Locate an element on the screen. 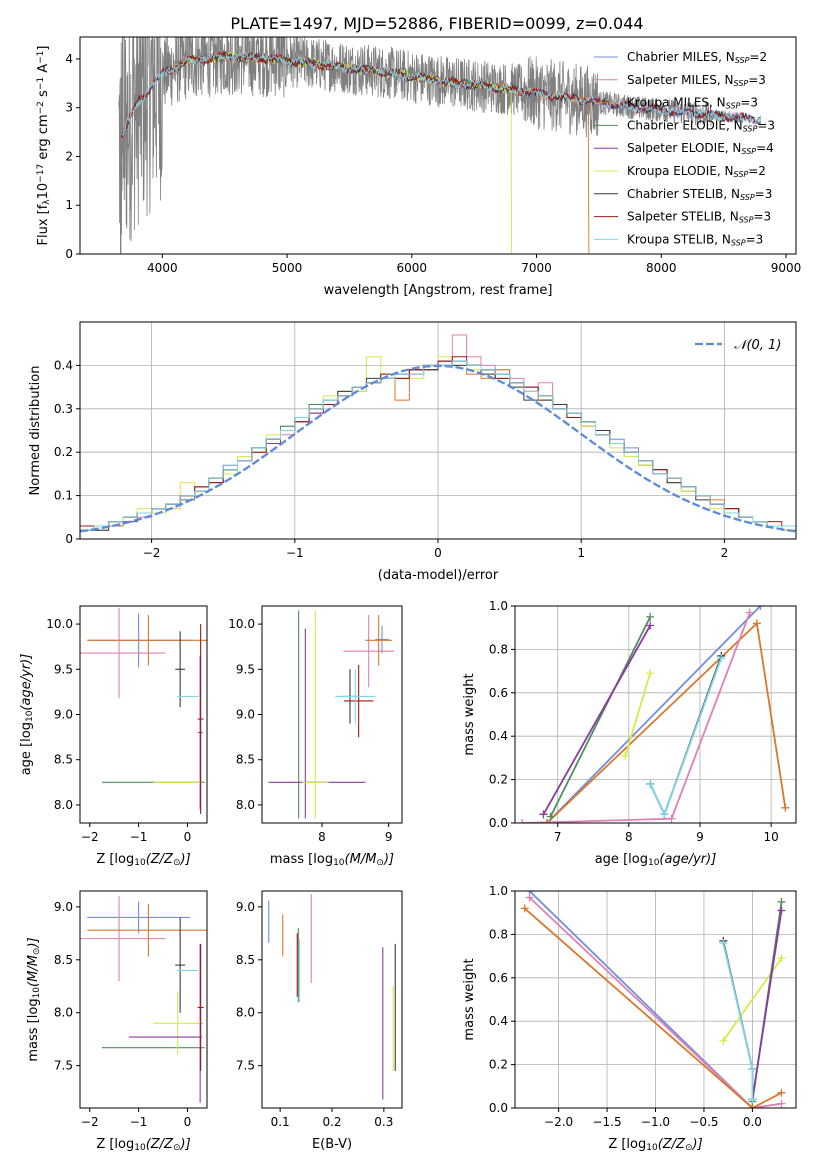 Image resolution: width=819 pixels, height=1170 pixels. series-kE is located at coordinates (638, 714).